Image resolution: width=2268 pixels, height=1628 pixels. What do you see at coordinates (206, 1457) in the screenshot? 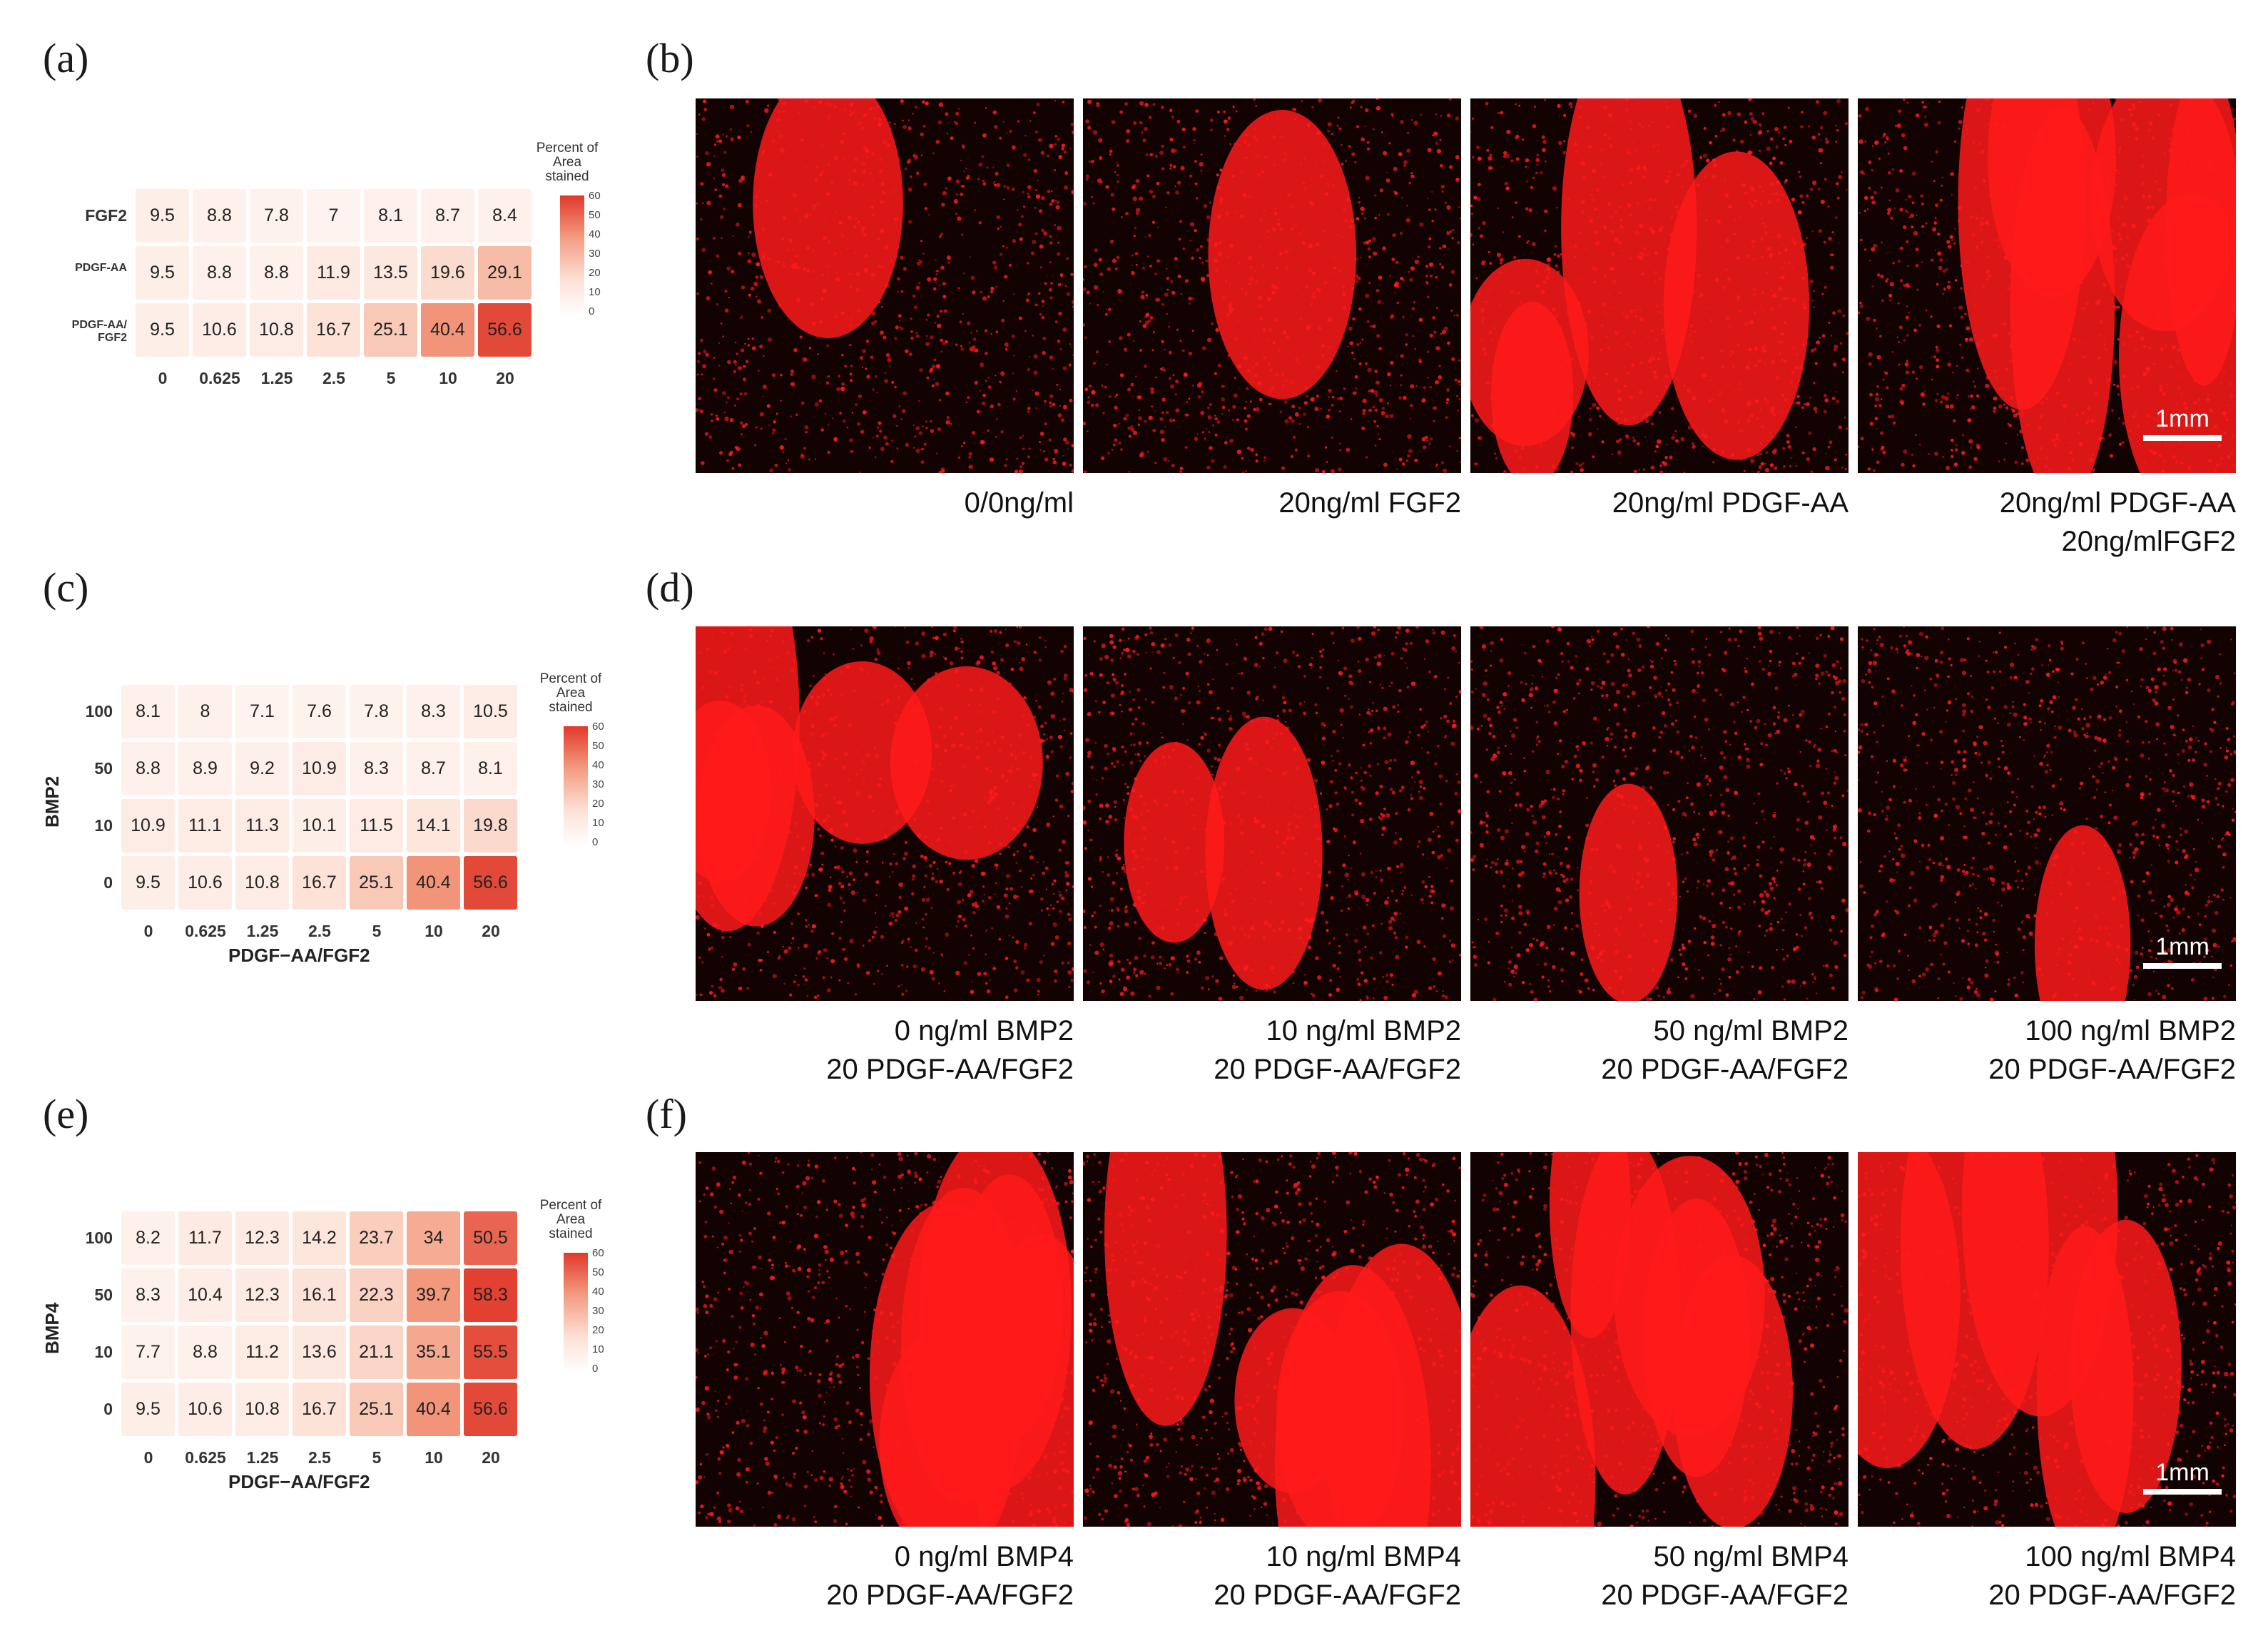
I see `x-tick-label: 0.625` at bounding box center [206, 1457].